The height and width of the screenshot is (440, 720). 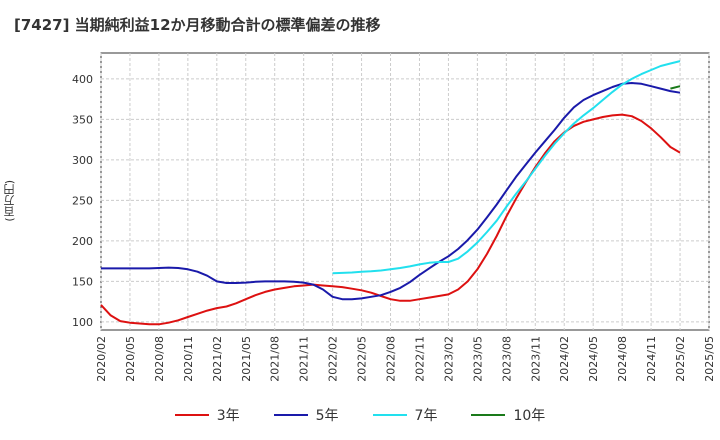 What do you see at coordinates (188, 359) in the screenshot?
I see `x-tick-label: 2020/11` at bounding box center [188, 359].